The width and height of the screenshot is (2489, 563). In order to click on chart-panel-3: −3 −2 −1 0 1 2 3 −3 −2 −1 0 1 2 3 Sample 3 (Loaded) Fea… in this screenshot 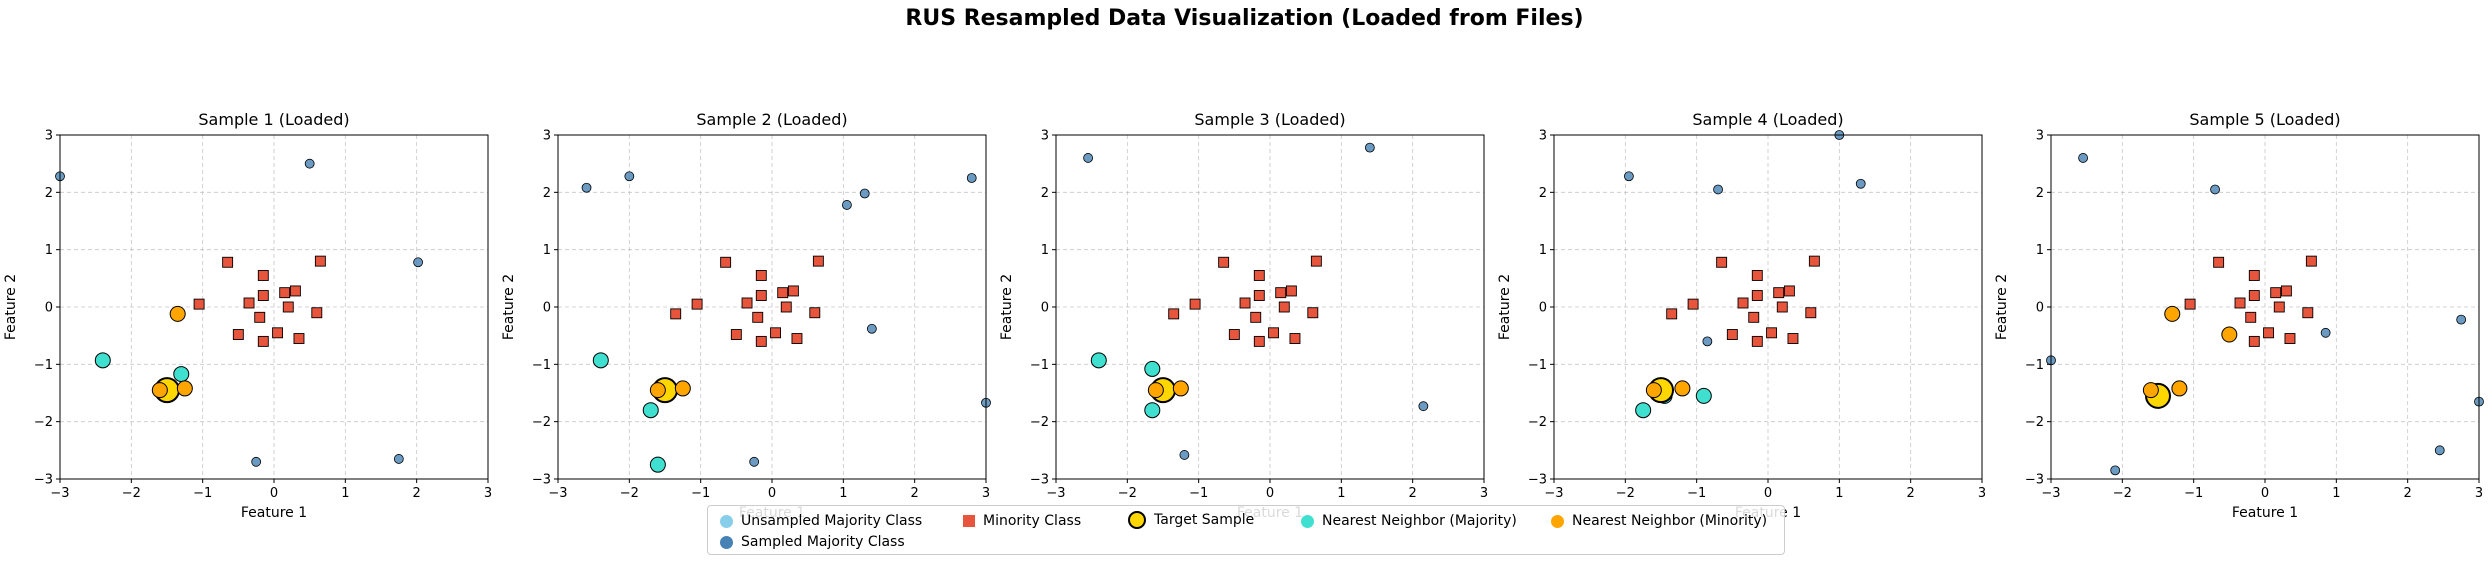, I will do `click(1243, 315)`.